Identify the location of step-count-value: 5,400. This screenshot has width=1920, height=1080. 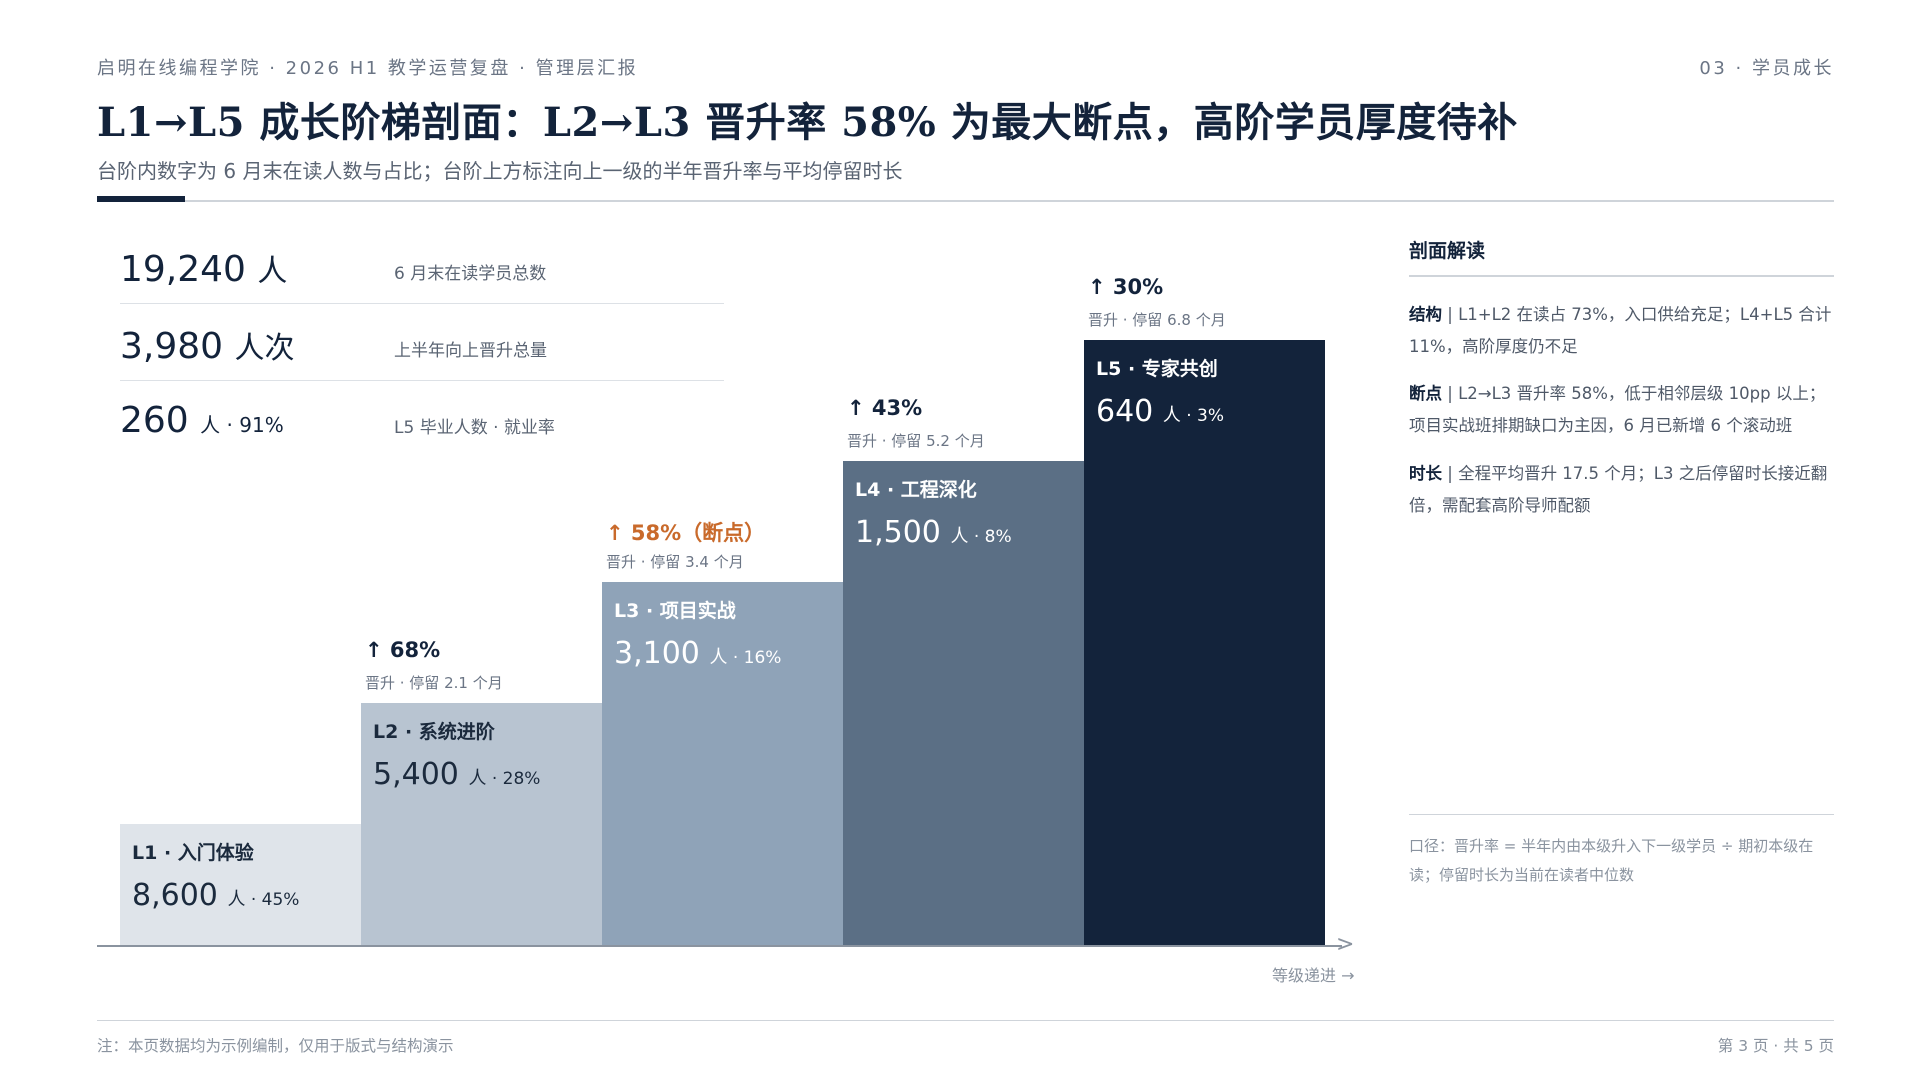
(416, 774).